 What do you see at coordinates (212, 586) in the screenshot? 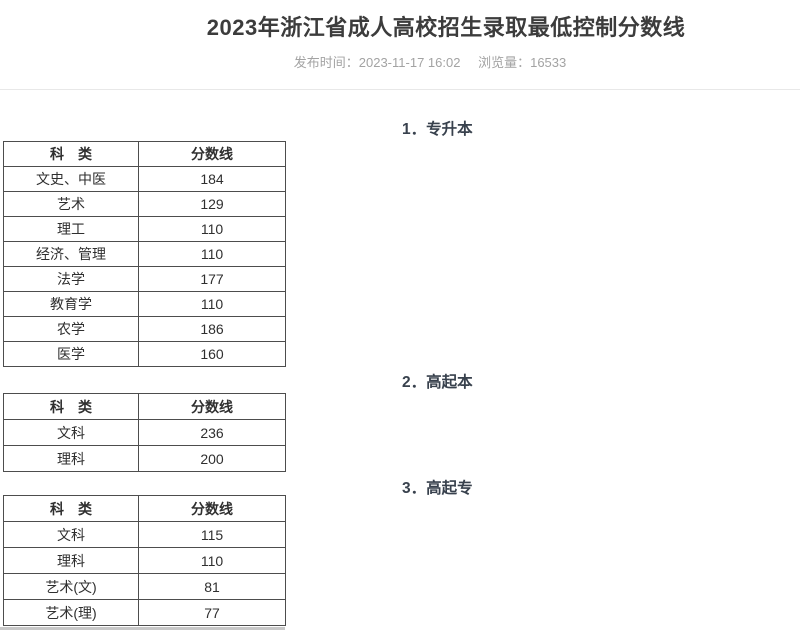
I see `score-cell: 81` at bounding box center [212, 586].